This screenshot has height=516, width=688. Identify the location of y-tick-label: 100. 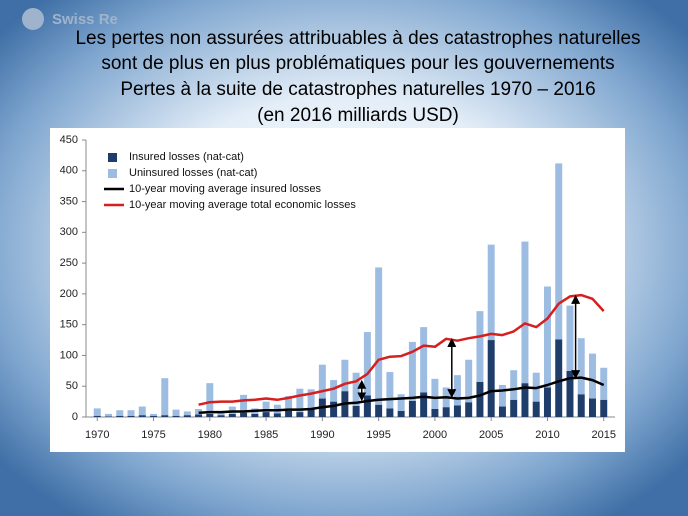
(69, 355).